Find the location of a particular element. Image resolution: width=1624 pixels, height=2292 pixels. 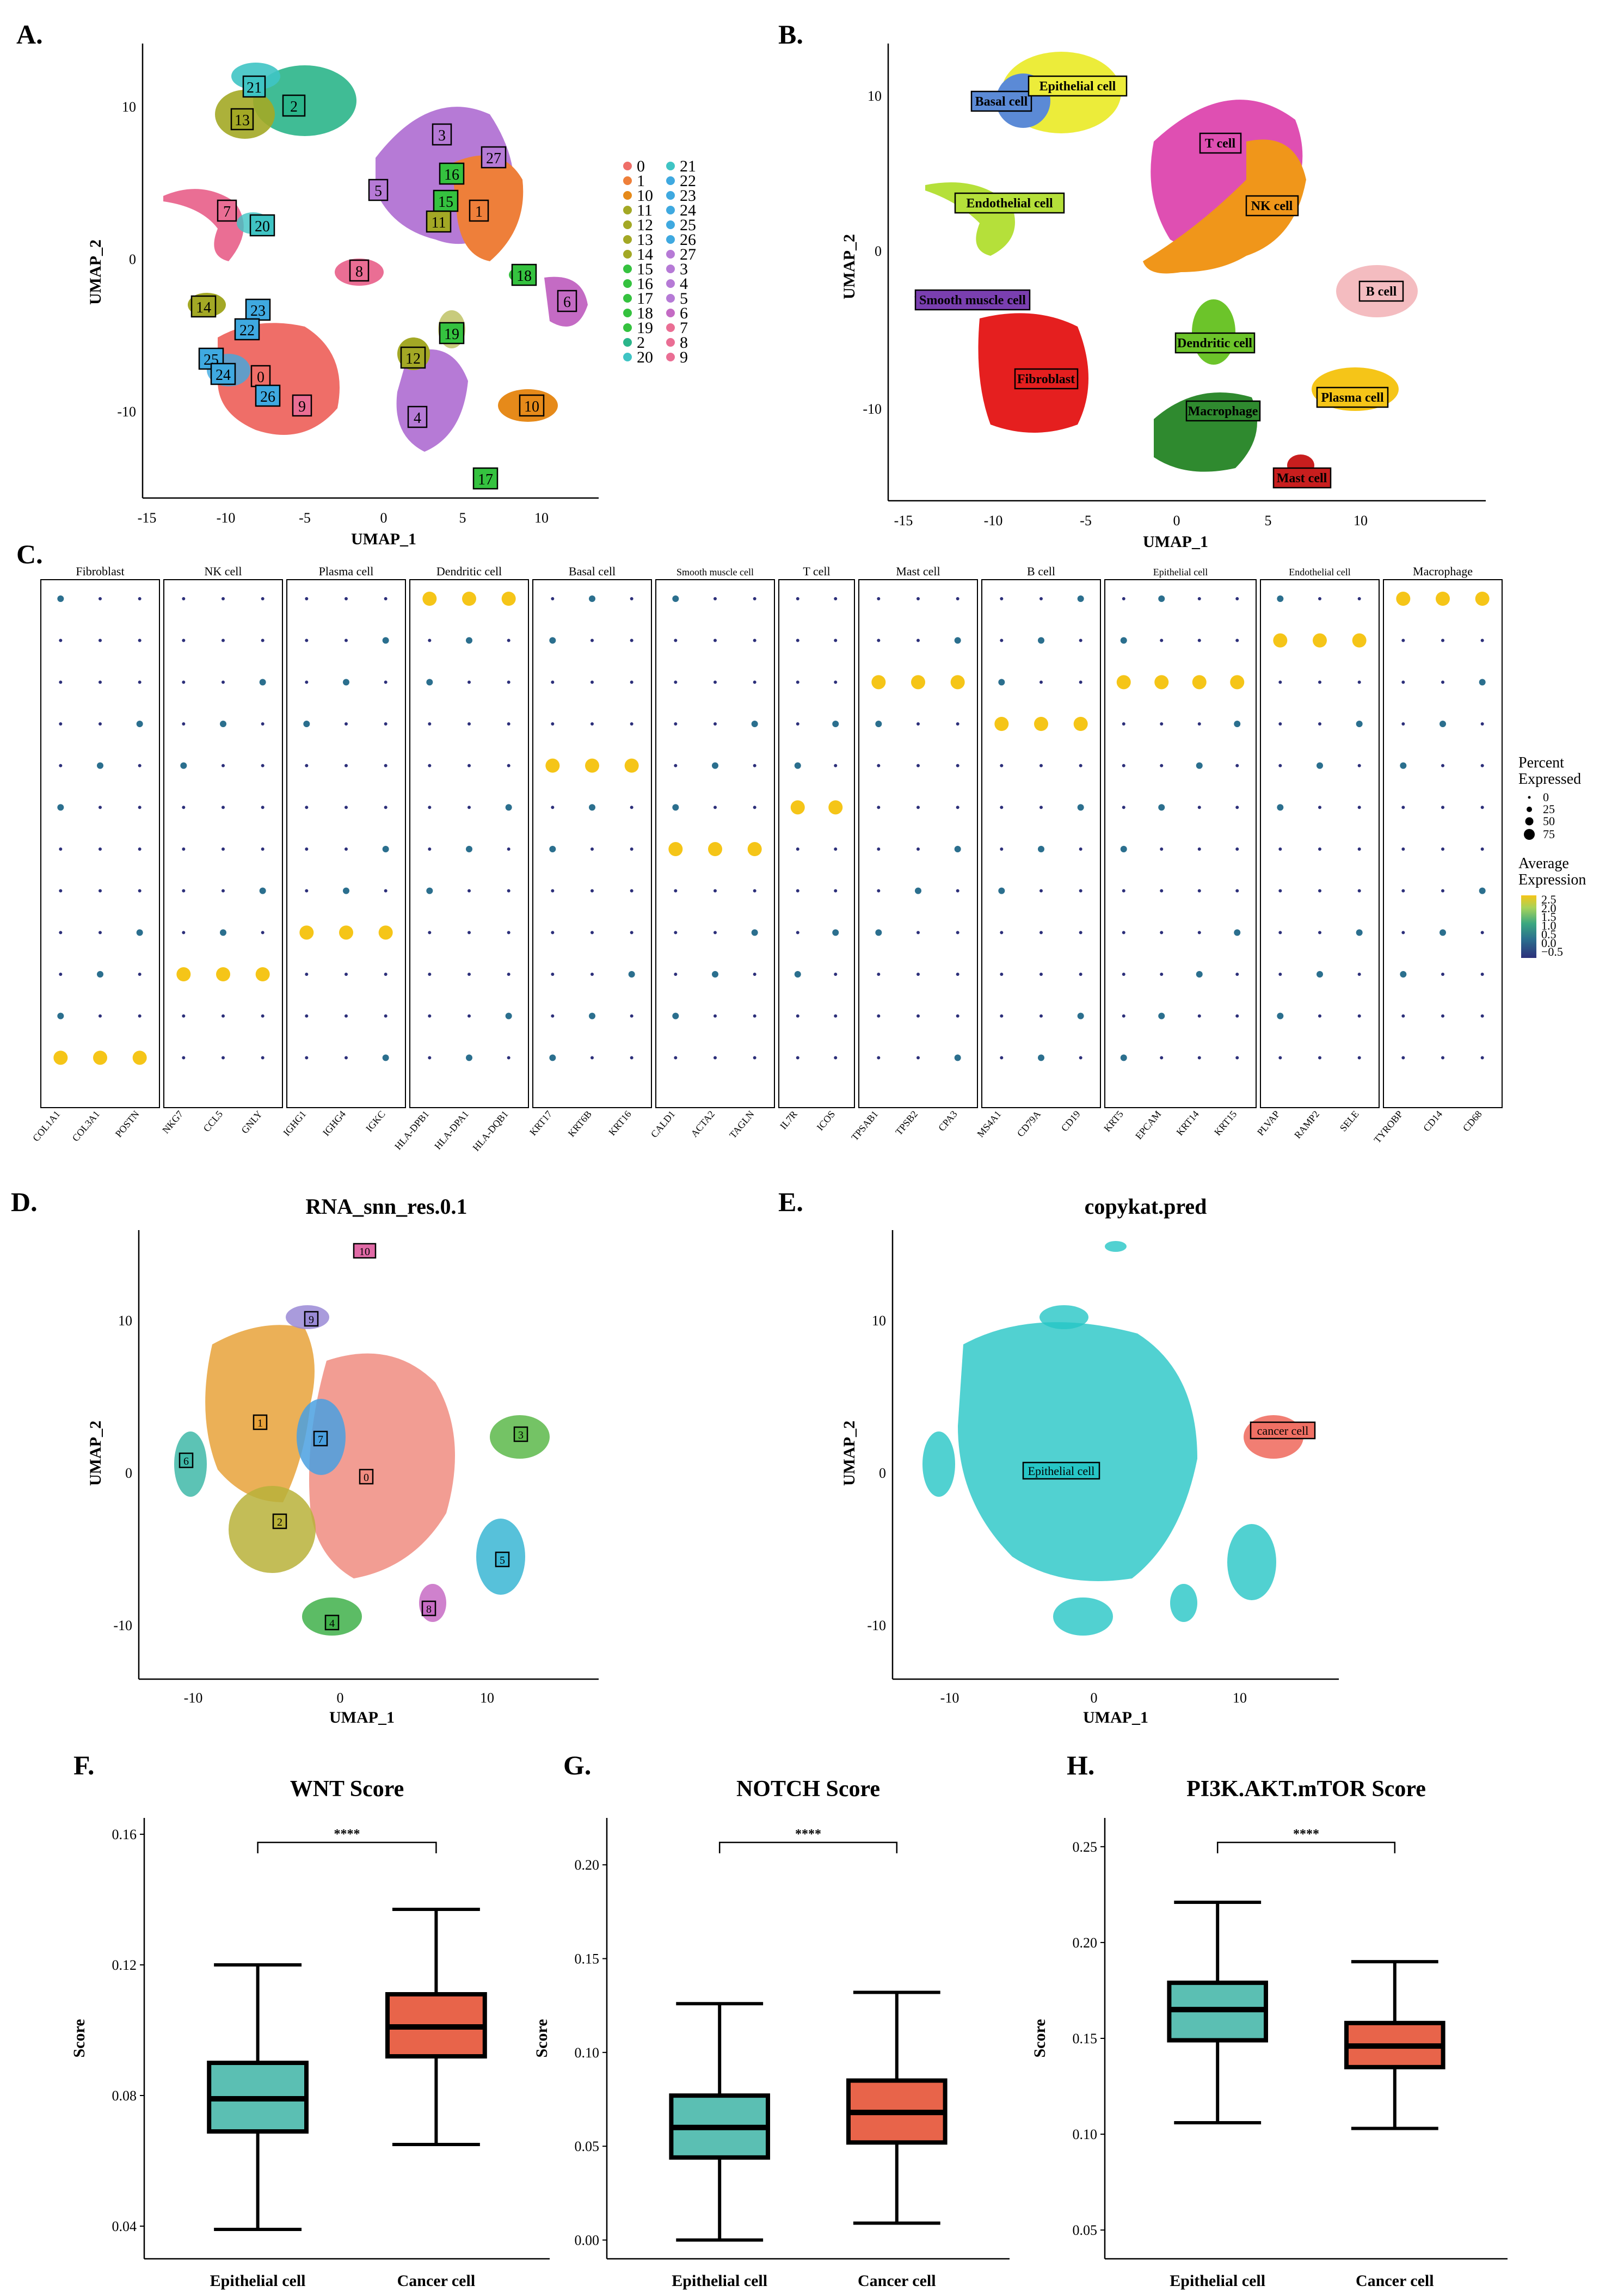

panel-d-xlabel: UMAP_1 is located at coordinates (362, 1718).